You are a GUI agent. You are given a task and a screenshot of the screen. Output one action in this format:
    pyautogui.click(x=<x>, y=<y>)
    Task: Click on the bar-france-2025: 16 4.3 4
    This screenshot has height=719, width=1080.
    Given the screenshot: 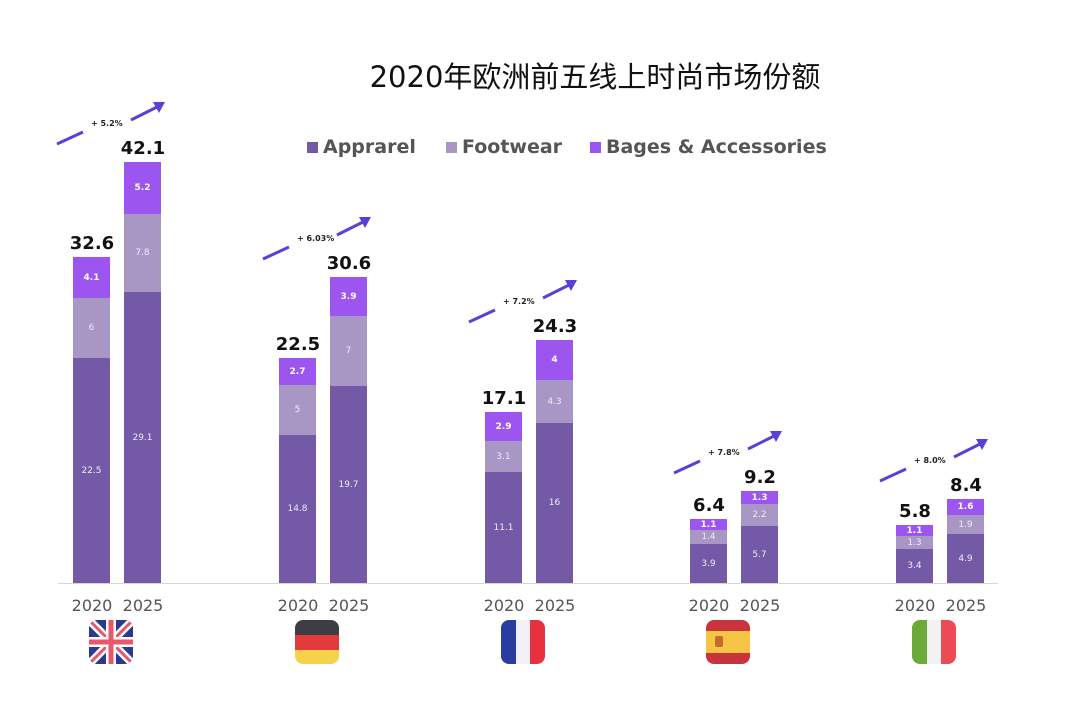 What is the action you would take?
    pyautogui.click(x=554, y=461)
    